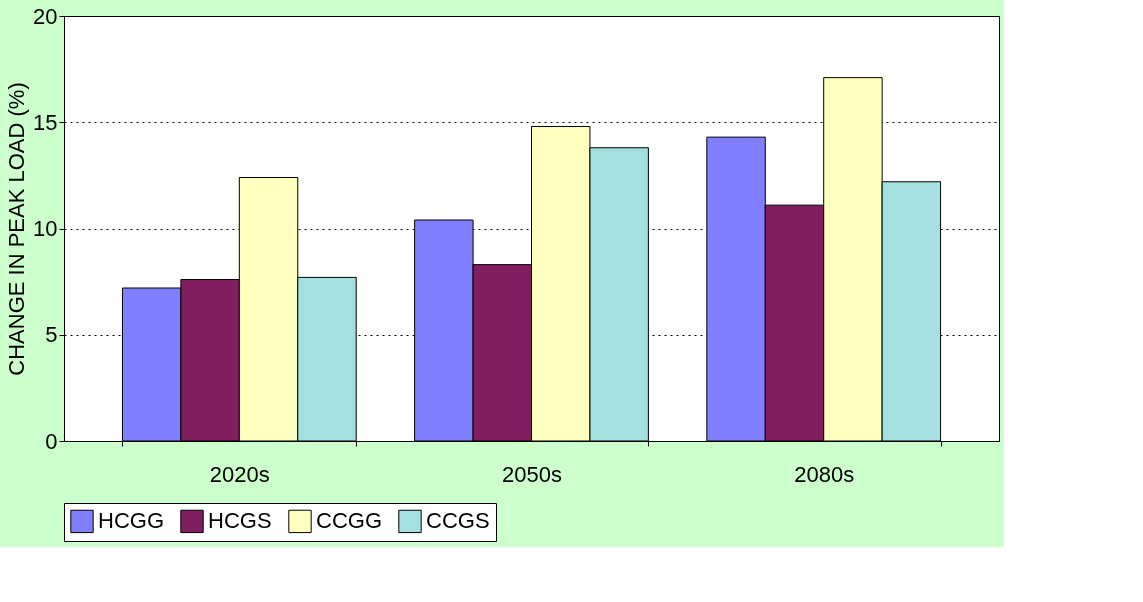 Image resolution: width=1143 pixels, height=602 pixels. Describe the element at coordinates (240, 521) in the screenshot. I see `legend-label: HCGS` at that location.